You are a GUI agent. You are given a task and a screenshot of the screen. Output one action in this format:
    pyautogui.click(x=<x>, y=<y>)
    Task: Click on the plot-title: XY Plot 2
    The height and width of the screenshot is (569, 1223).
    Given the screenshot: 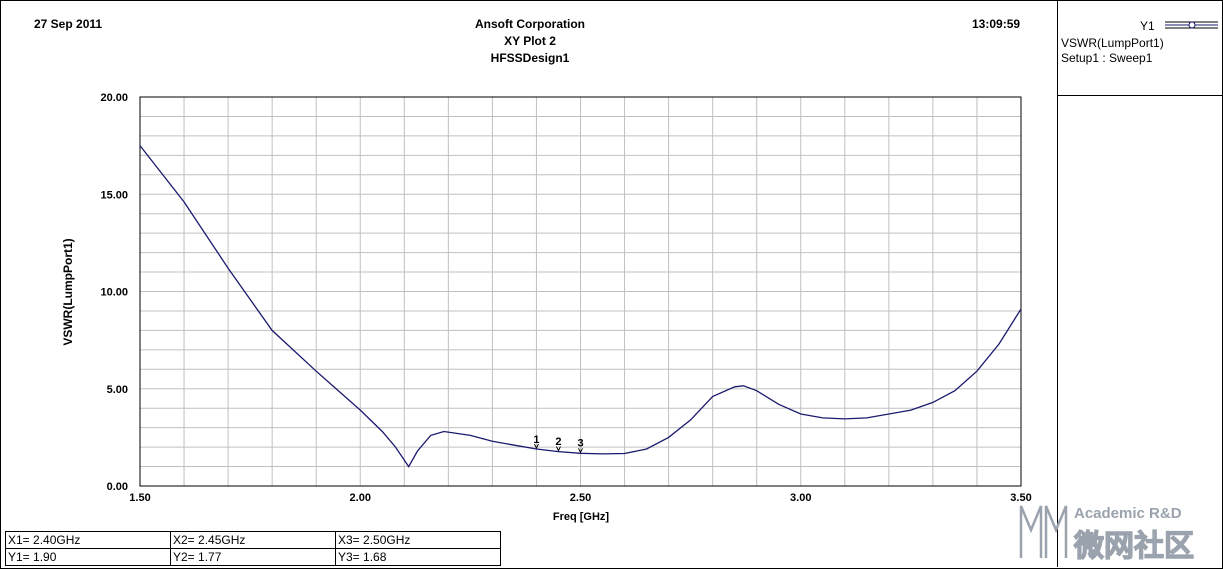 What is the action you would take?
    pyautogui.click(x=530, y=41)
    